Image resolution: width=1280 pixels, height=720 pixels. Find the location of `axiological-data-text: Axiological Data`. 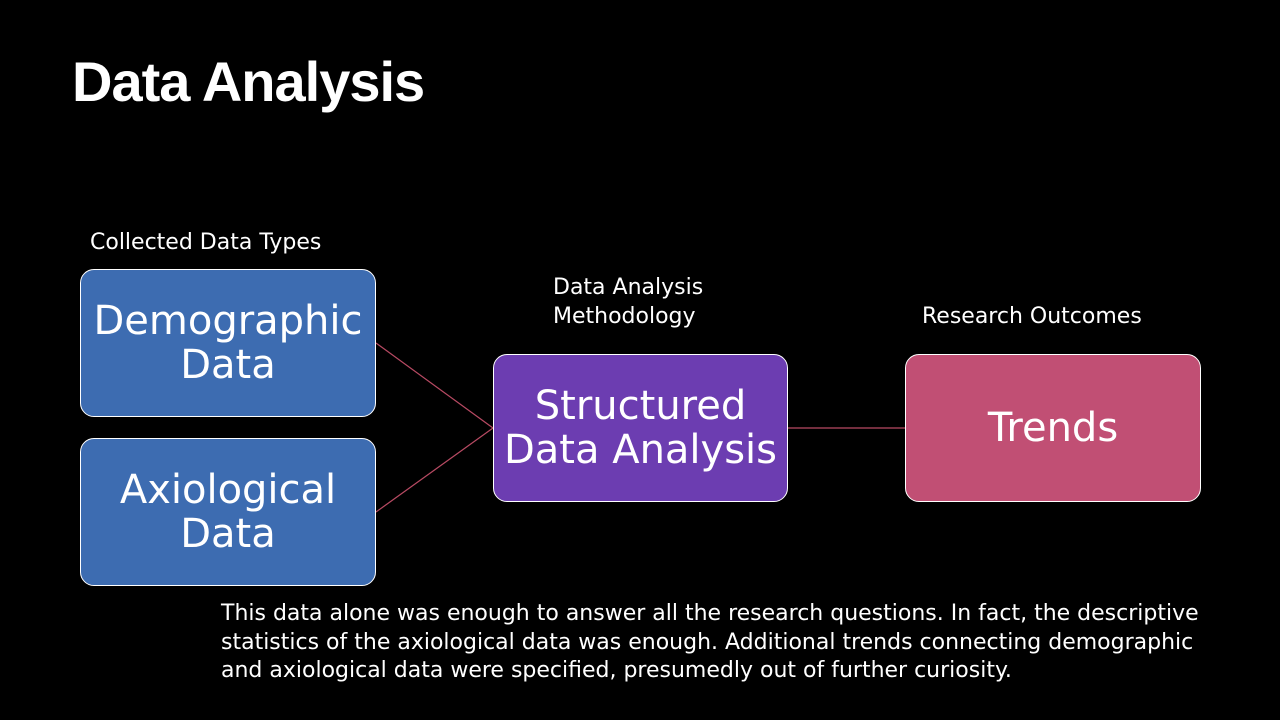

axiological-data-text: Axiological Data is located at coordinates (228, 512).